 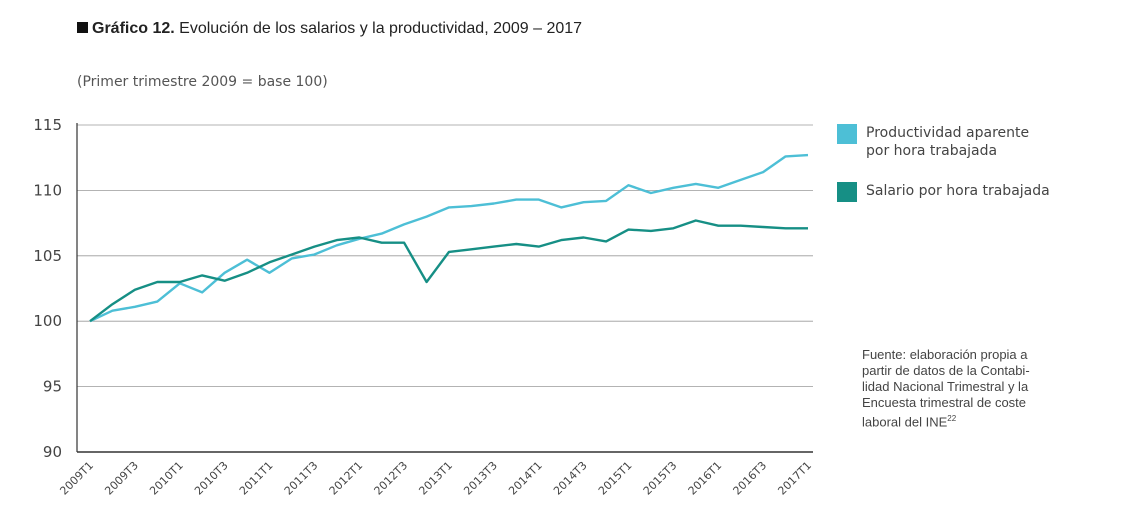 What do you see at coordinates (202, 82) in the screenshot?
I see `chart-subtitle: (Primer trimestre 2009 = base 100)` at bounding box center [202, 82].